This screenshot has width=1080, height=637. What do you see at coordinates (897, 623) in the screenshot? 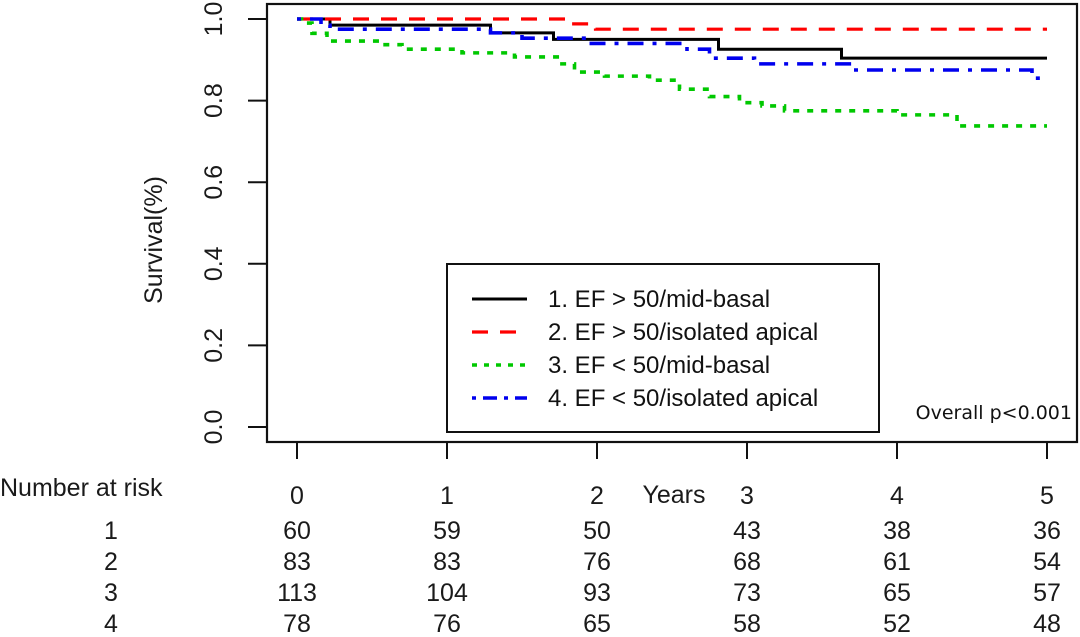
I see `risk-count: 52` at bounding box center [897, 623].